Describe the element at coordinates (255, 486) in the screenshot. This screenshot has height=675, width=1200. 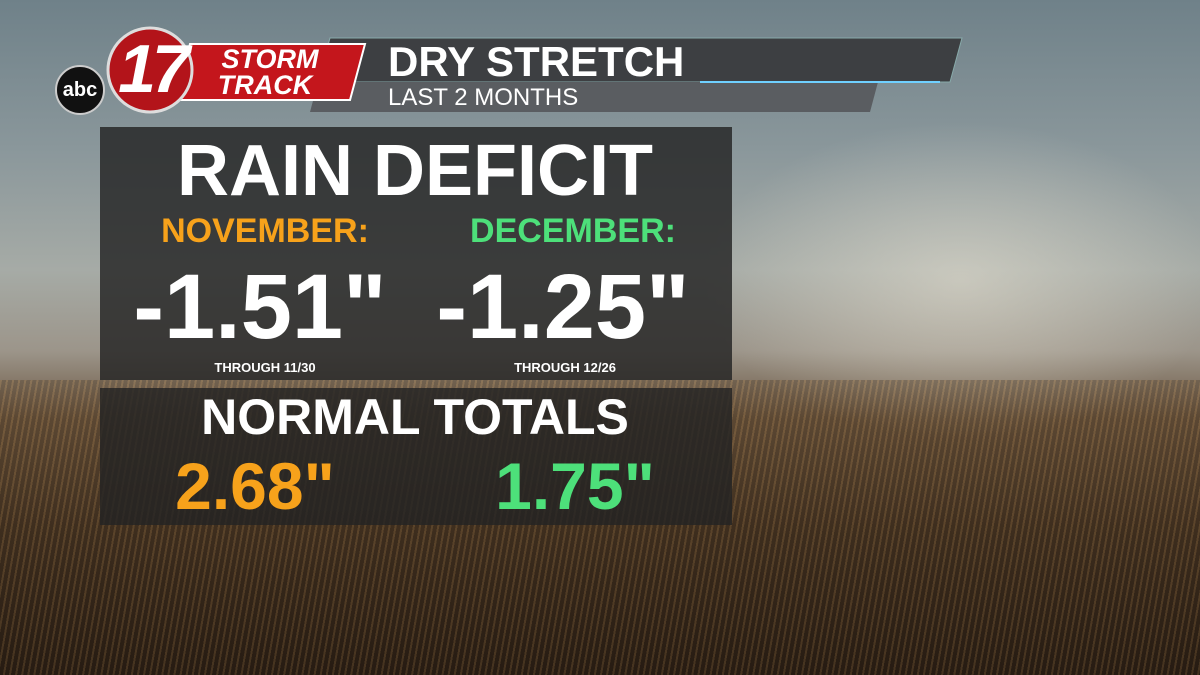
I see `normal-value: 2.68"` at that location.